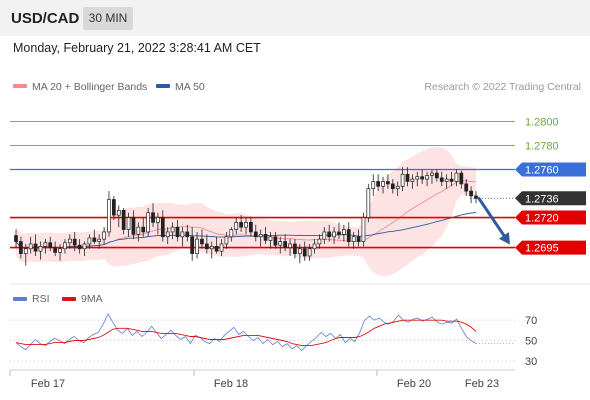  I want to click on level-label-1-2736: 1.2736, so click(550, 198).